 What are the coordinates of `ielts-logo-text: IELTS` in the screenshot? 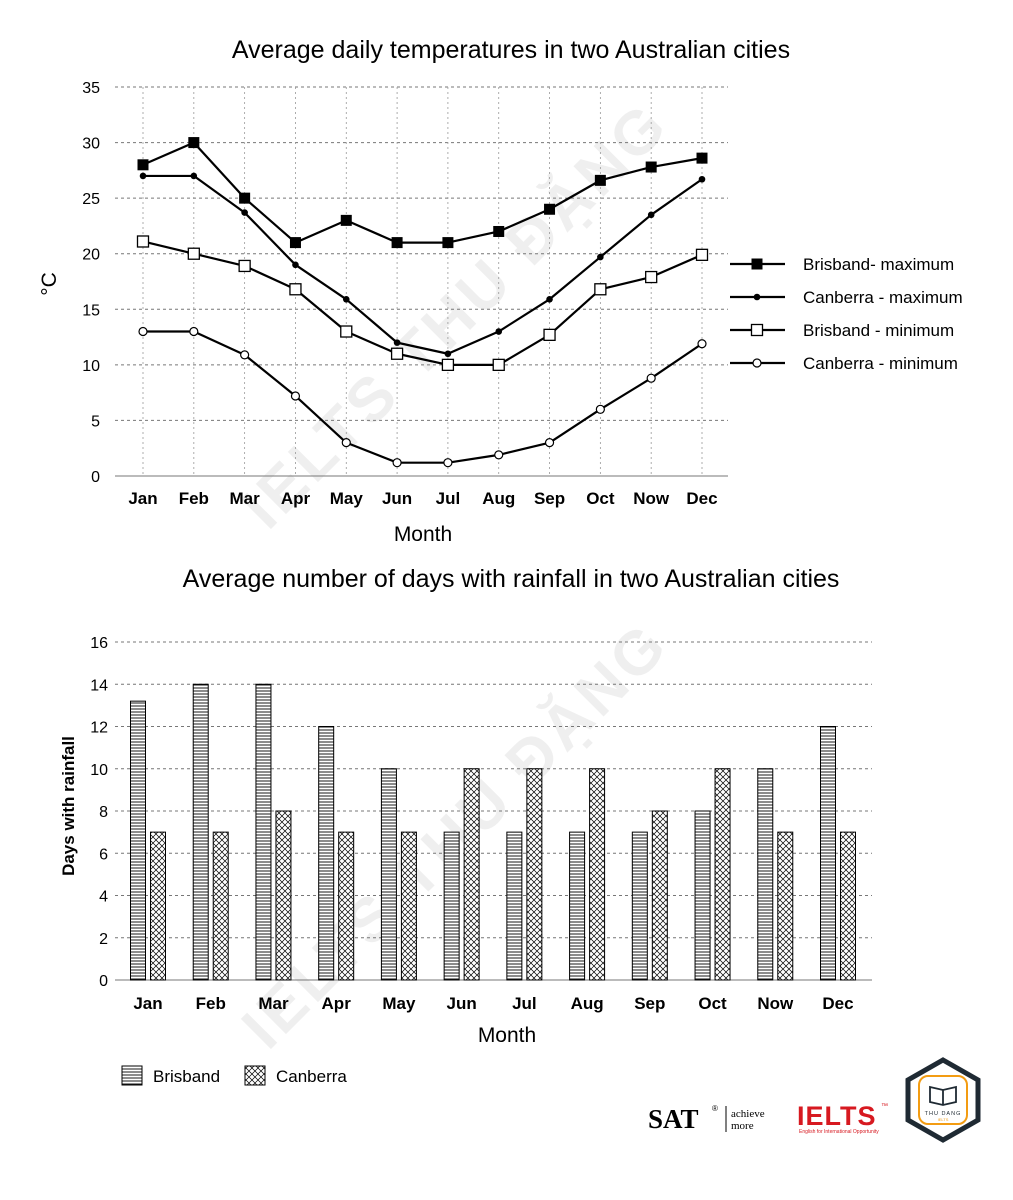 It's located at (837, 1116).